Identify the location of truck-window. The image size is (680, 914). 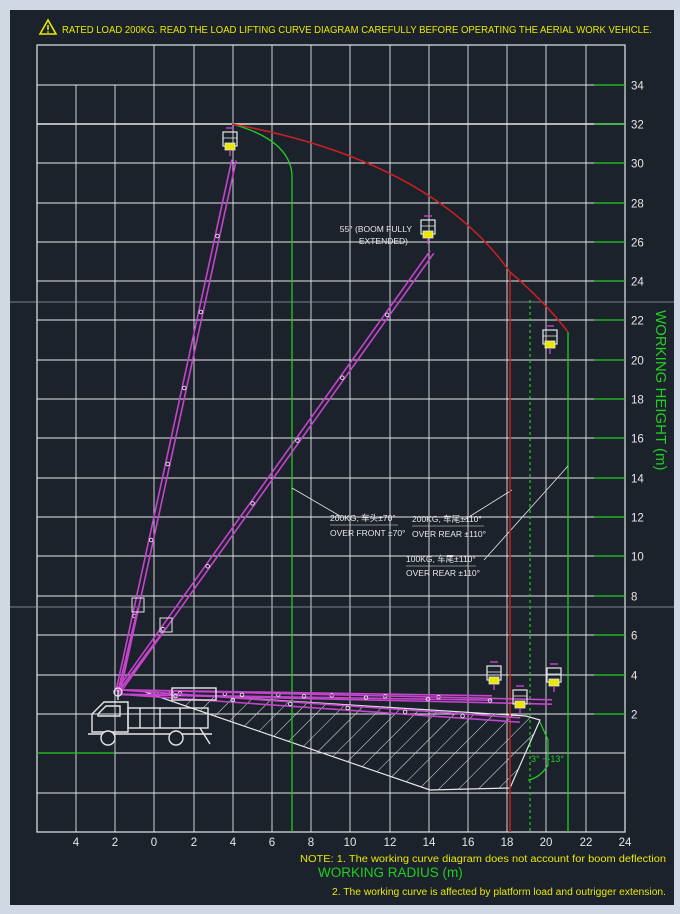
(109, 711).